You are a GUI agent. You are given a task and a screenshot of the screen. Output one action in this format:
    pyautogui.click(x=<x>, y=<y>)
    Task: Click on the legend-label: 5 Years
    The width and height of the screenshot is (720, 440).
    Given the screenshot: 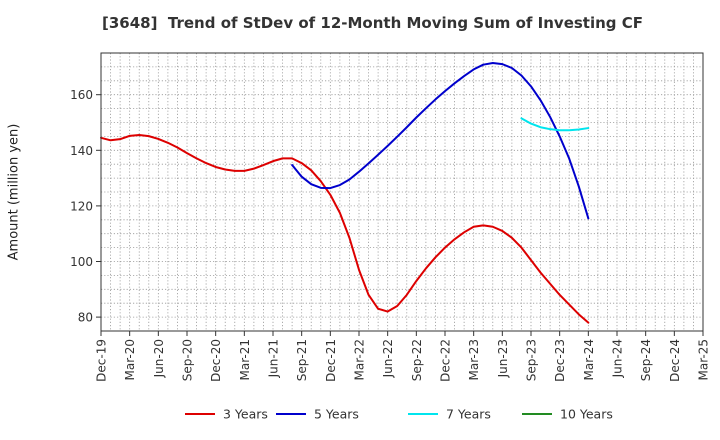 What is the action you would take?
    pyautogui.click(x=336, y=414)
    